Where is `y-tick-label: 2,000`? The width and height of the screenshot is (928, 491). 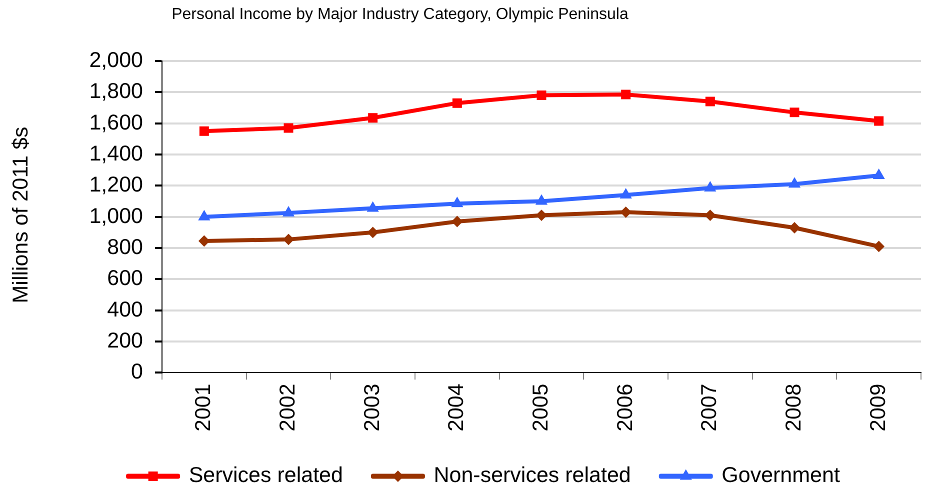 y-tick-label: 2,000 is located at coordinates (116, 60).